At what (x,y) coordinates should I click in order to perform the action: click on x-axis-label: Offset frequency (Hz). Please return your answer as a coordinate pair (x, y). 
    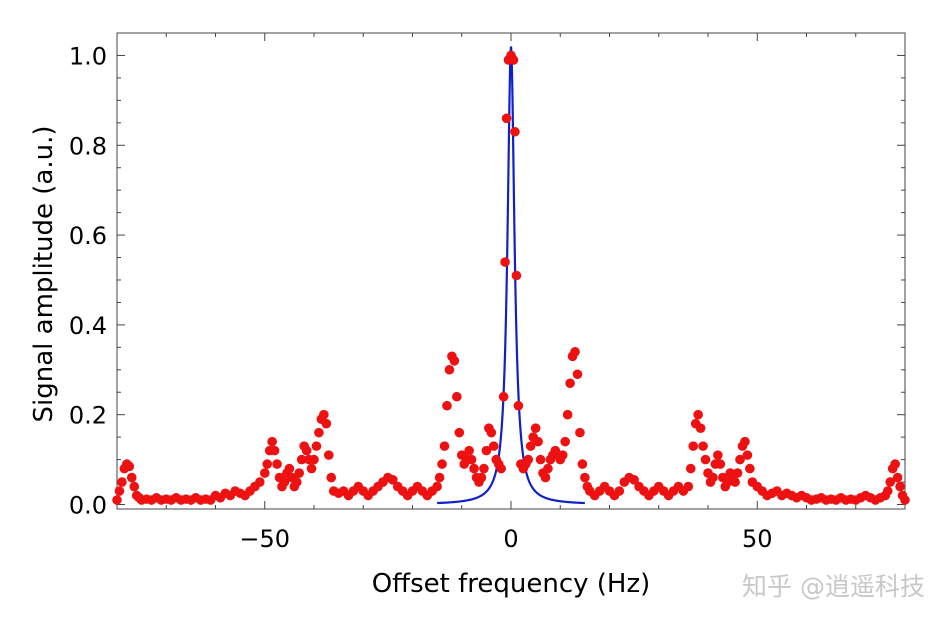
    Looking at the image, I should click on (511, 584).